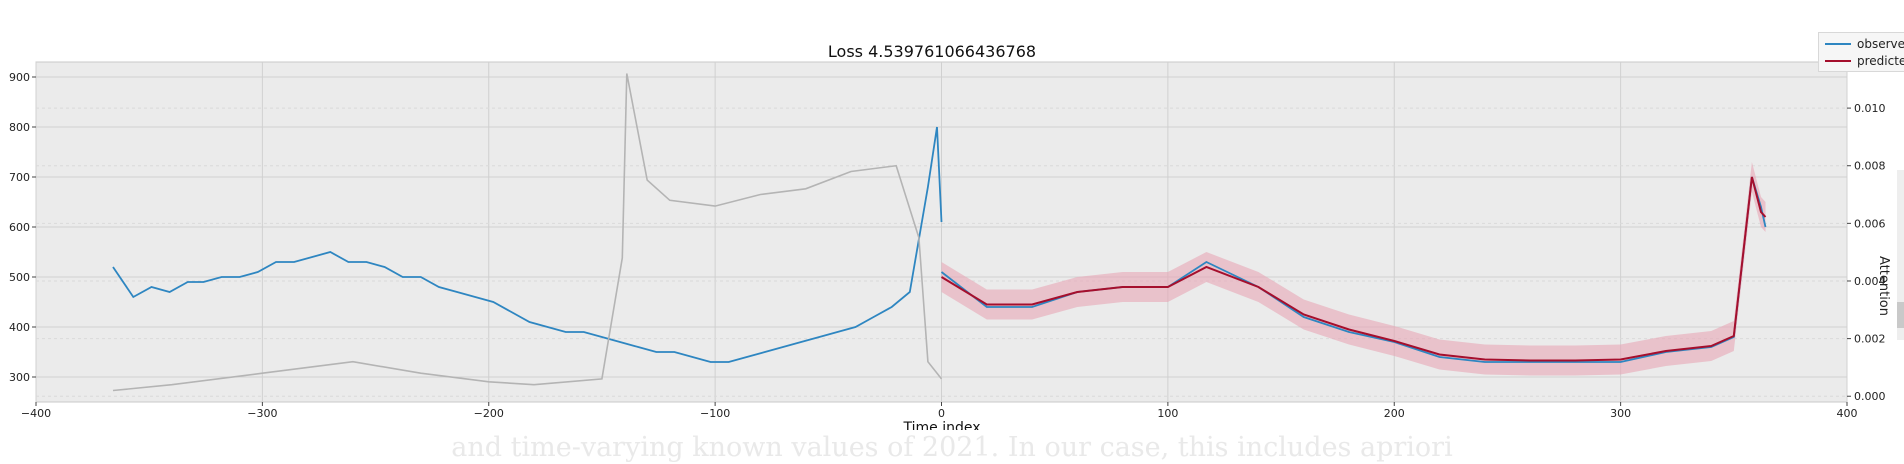  Describe the element at coordinates (19, 227) in the screenshot. I see `y-tick-label: 600` at that location.